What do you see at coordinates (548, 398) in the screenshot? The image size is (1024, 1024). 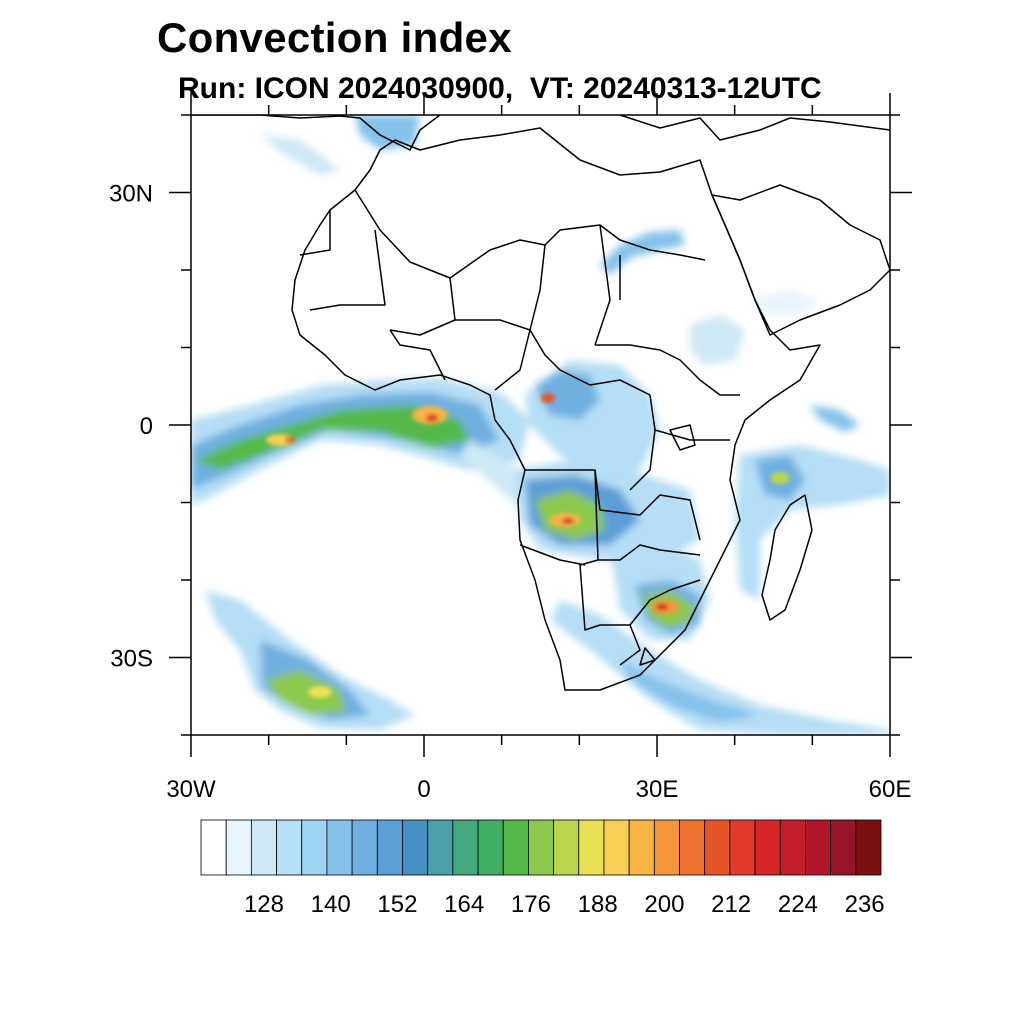 I see `hot-congo` at bounding box center [548, 398].